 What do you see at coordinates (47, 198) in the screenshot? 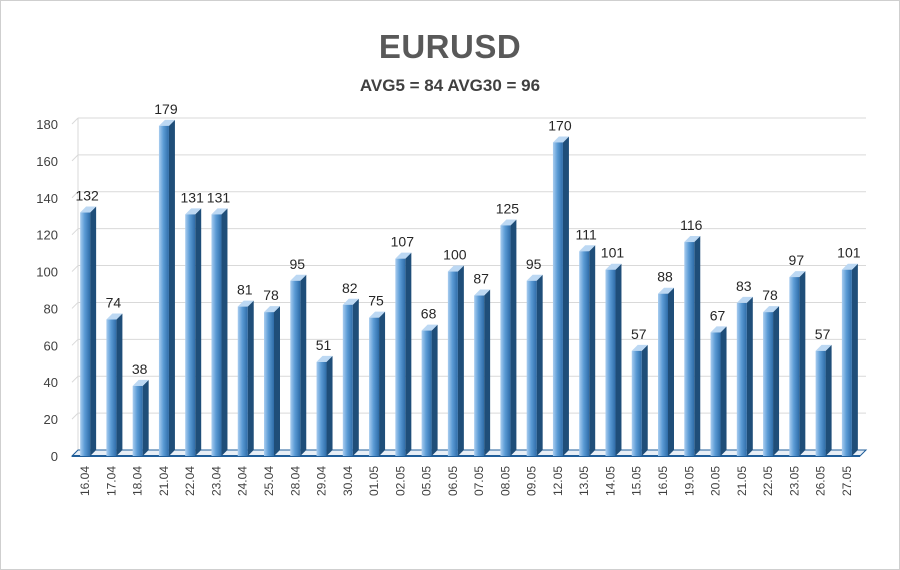
I see `y-tick-label: 140` at bounding box center [47, 198].